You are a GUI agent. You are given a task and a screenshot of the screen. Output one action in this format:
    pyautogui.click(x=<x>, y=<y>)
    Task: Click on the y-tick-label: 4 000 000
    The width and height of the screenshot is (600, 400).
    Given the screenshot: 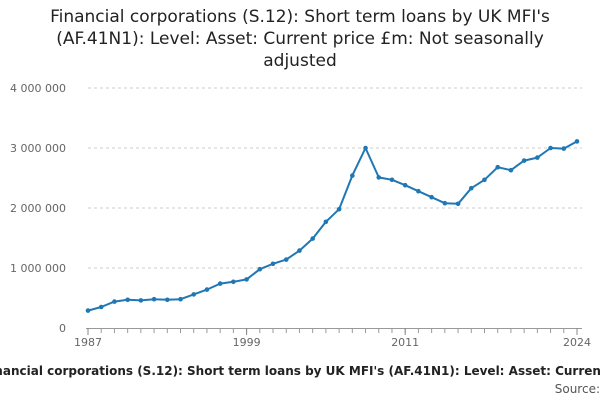 What is the action you would take?
    pyautogui.click(x=38, y=88)
    